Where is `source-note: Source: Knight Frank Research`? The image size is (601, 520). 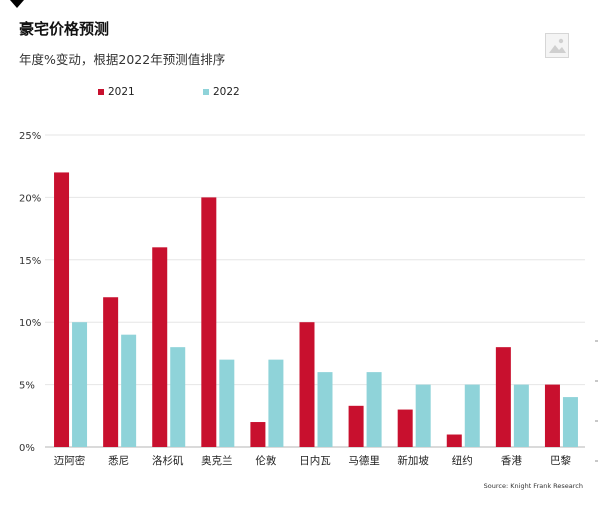 source-note: Source: Knight Frank Research is located at coordinates (533, 486).